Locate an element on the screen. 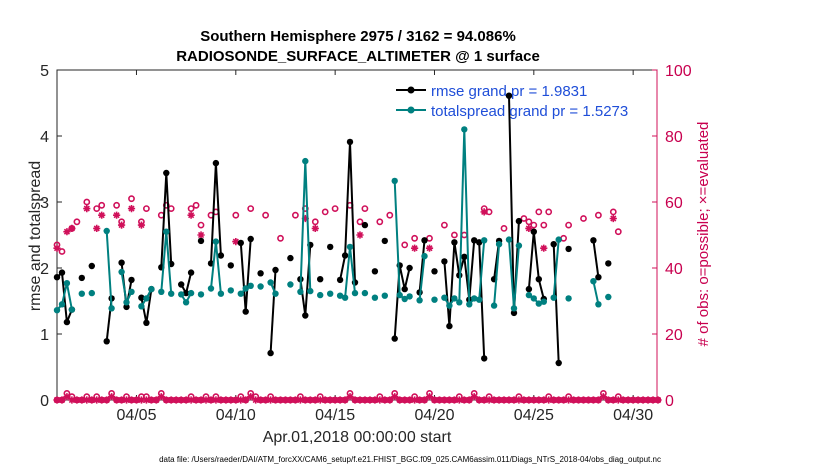 This screenshot has height=470, width=830. y-right-tick-label: 100 is located at coordinates (678, 71).